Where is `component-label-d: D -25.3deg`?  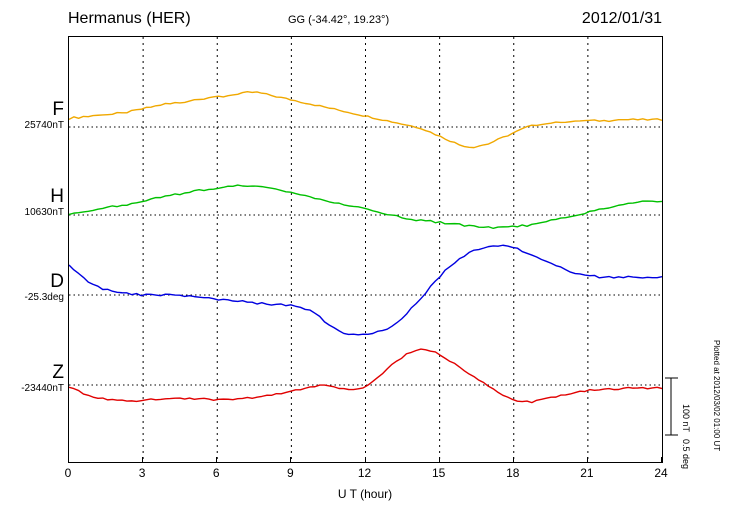 component-label-d: D -25.3deg is located at coordinates (32, 287).